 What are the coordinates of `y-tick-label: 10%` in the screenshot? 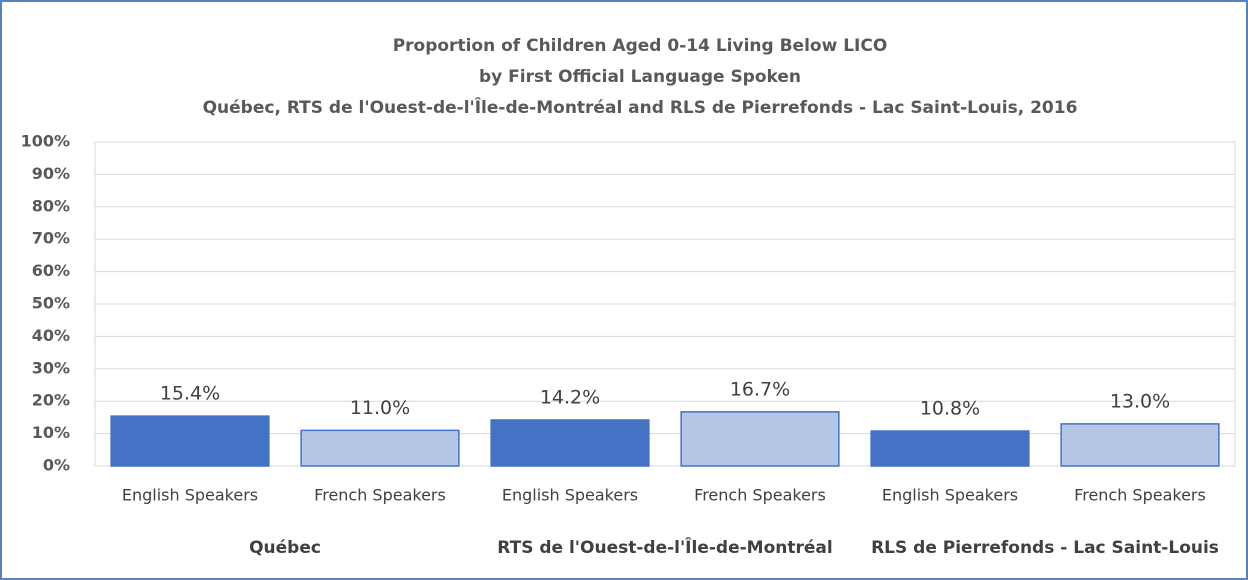 It's located at (51, 432).